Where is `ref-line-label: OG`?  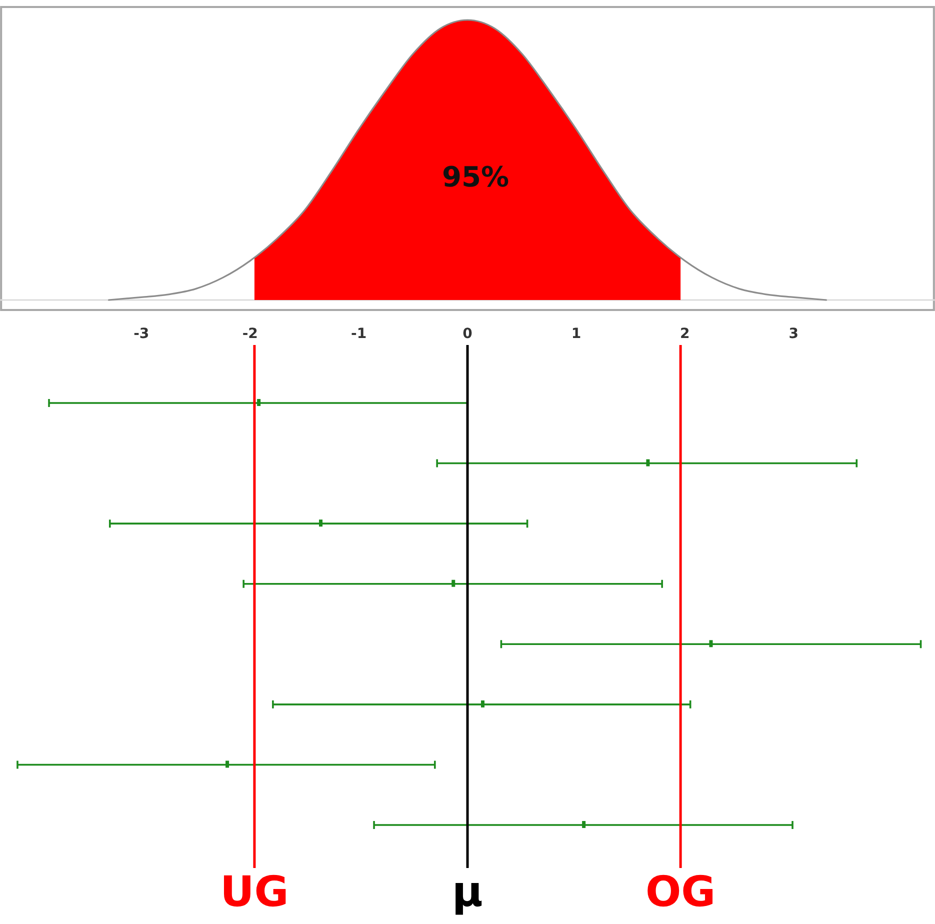 ref-line-label: OG is located at coordinates (680, 891).